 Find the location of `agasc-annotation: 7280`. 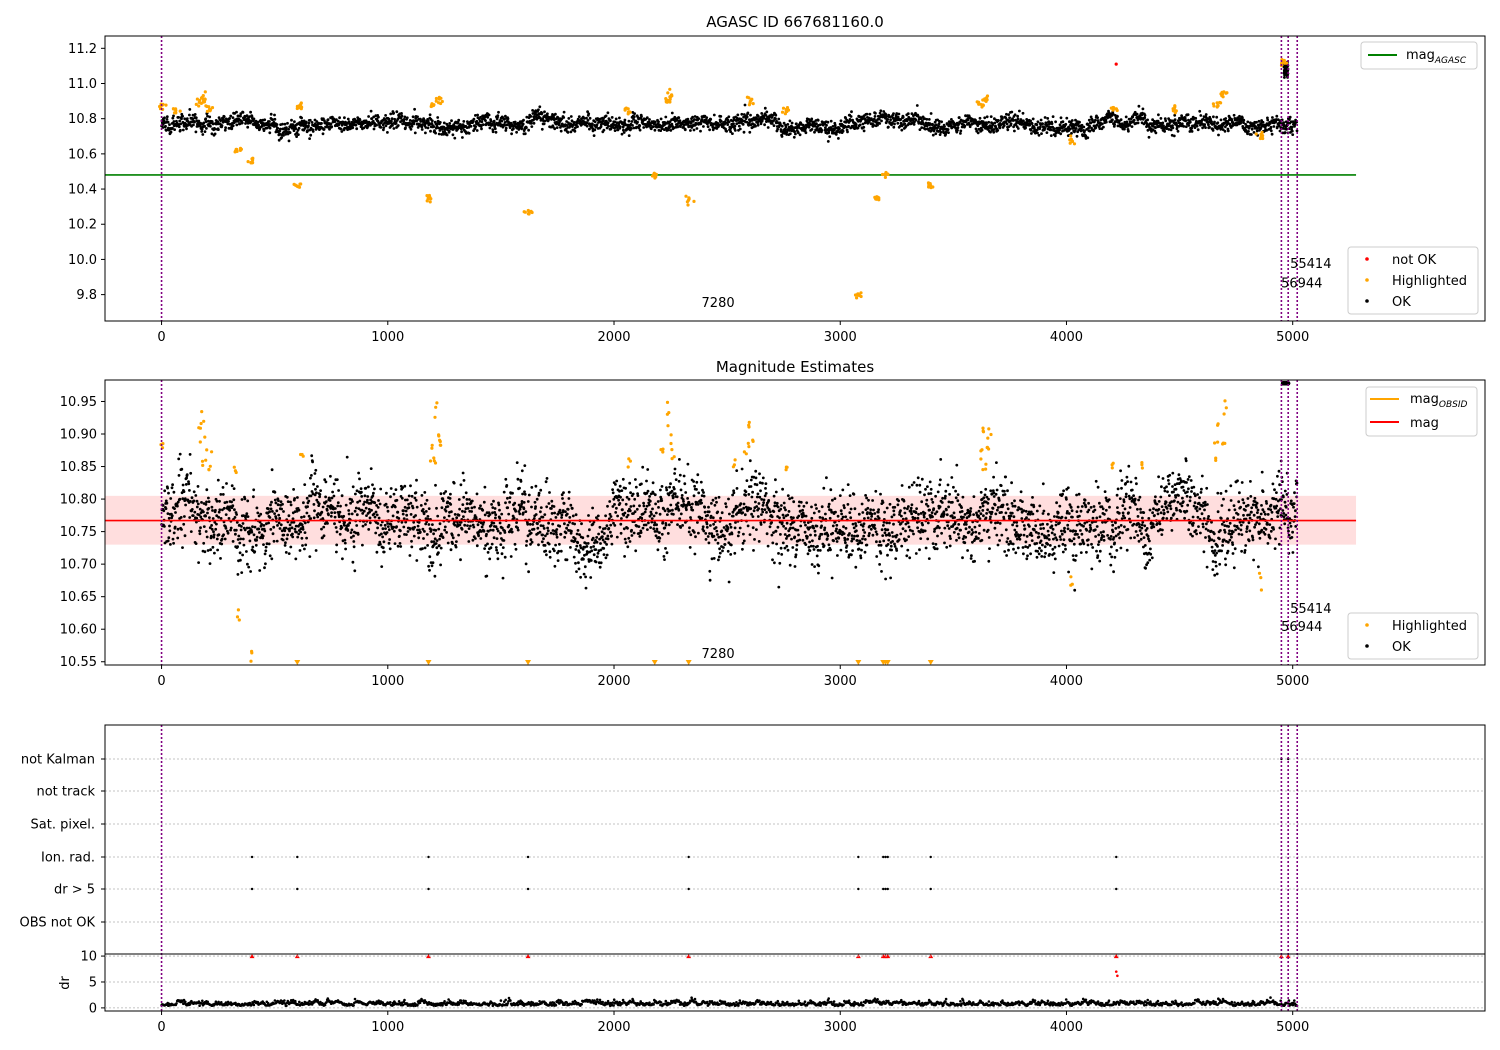

agasc-annotation: 7280 is located at coordinates (718, 303).